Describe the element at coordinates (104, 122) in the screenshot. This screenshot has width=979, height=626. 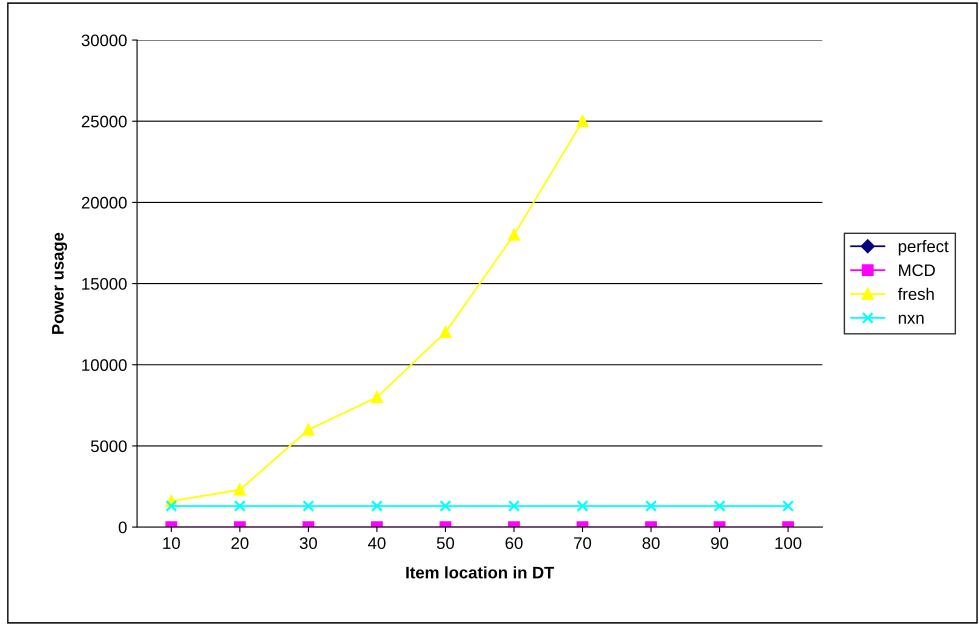
I see `y-tick-label: 25000` at that location.